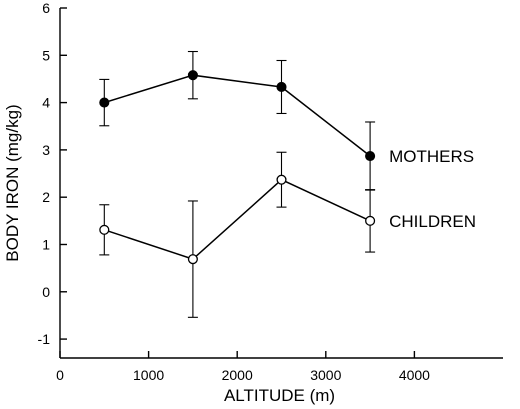  I want to click on y-tick-label: -1, so click(44, 339).